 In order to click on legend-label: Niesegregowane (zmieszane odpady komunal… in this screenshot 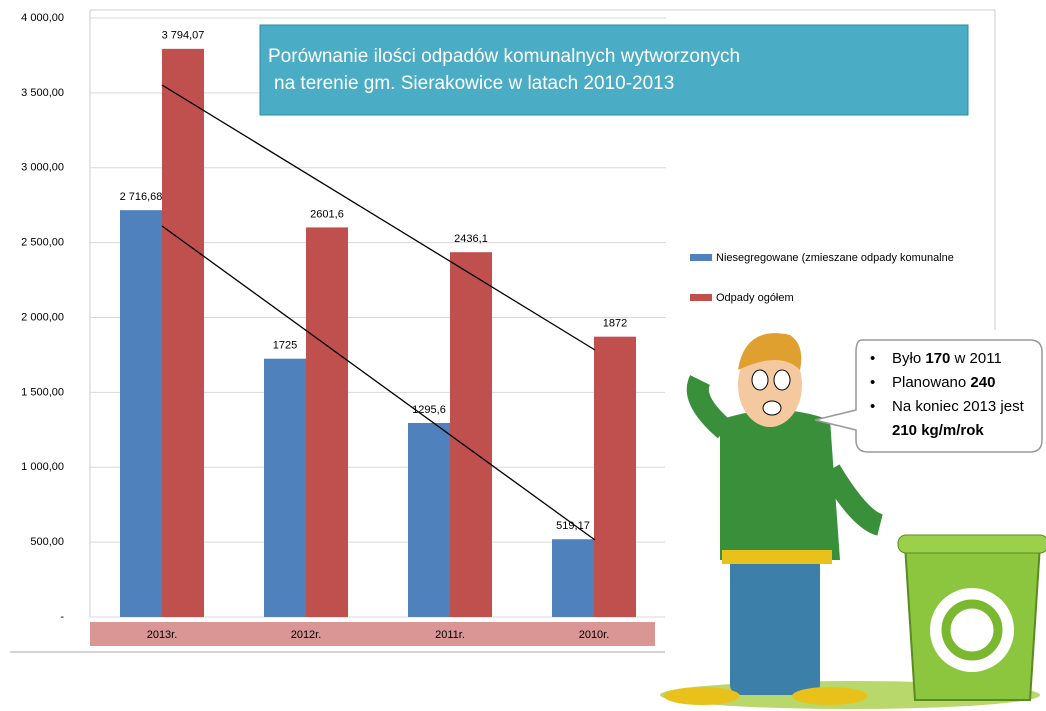, I will do `click(835, 258)`.